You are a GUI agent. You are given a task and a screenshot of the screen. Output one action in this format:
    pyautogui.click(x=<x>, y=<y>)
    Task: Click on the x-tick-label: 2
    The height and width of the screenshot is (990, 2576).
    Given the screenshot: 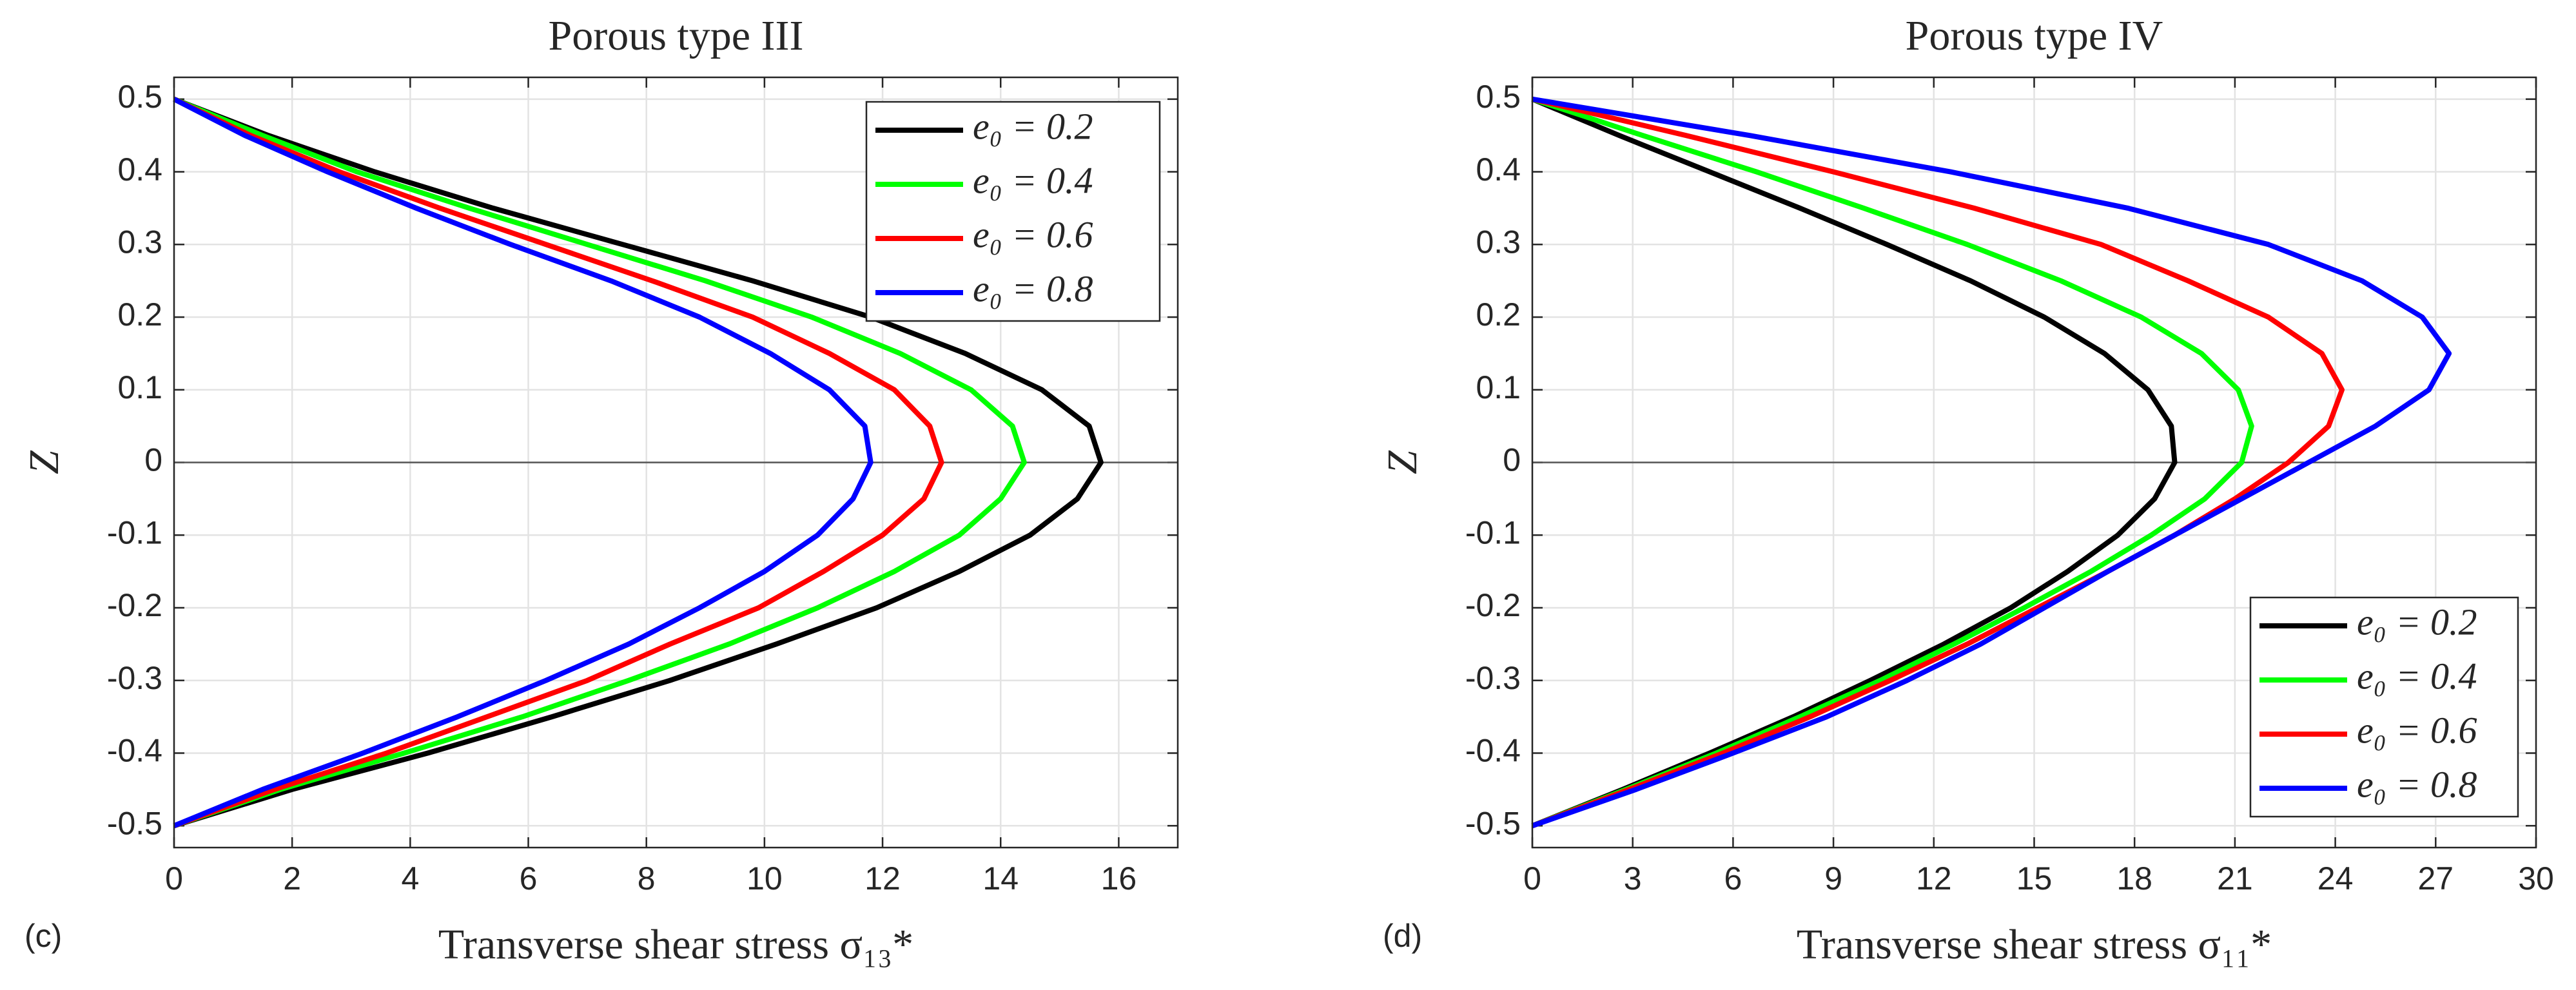 What is the action you would take?
    pyautogui.click(x=292, y=878)
    